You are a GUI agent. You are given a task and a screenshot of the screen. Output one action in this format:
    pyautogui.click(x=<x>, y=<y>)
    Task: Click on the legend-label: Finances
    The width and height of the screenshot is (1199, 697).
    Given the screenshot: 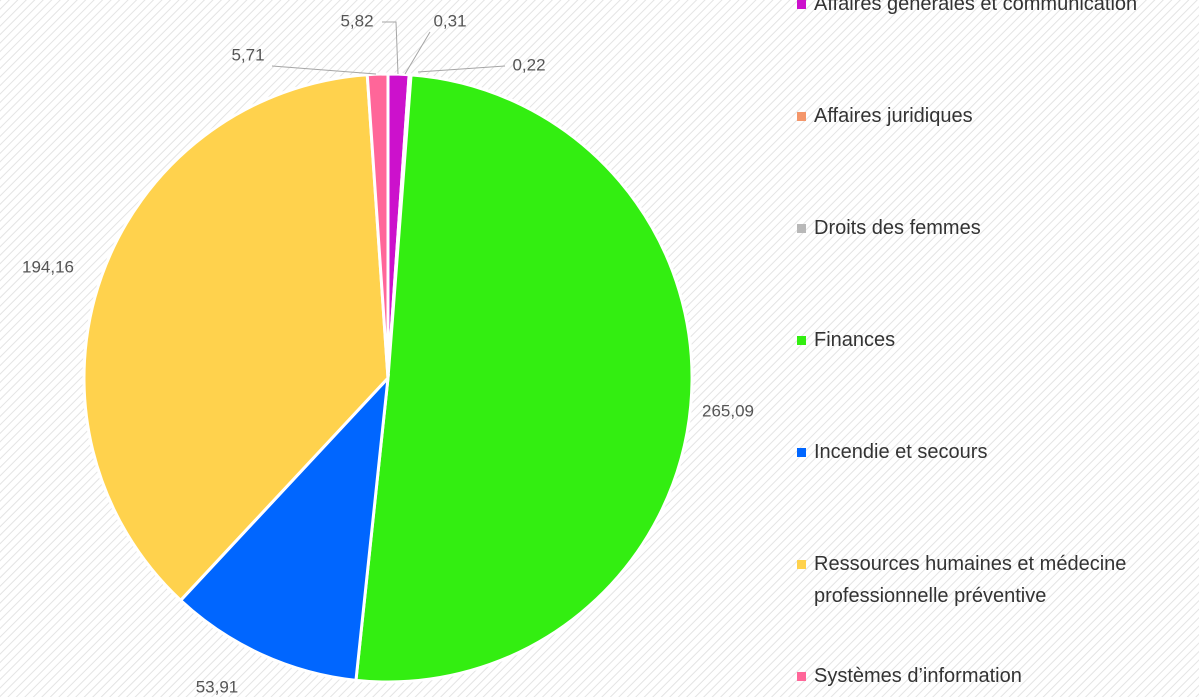 What is the action you would take?
    pyautogui.click(x=855, y=340)
    